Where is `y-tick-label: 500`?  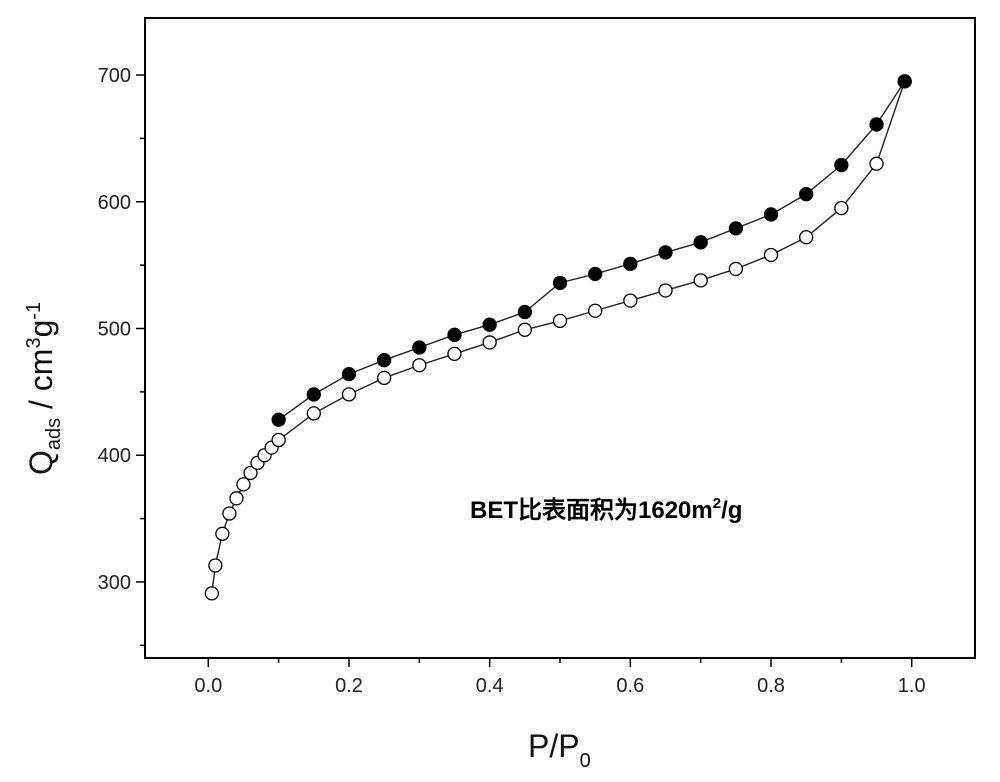 y-tick-label: 500 is located at coordinates (114, 329).